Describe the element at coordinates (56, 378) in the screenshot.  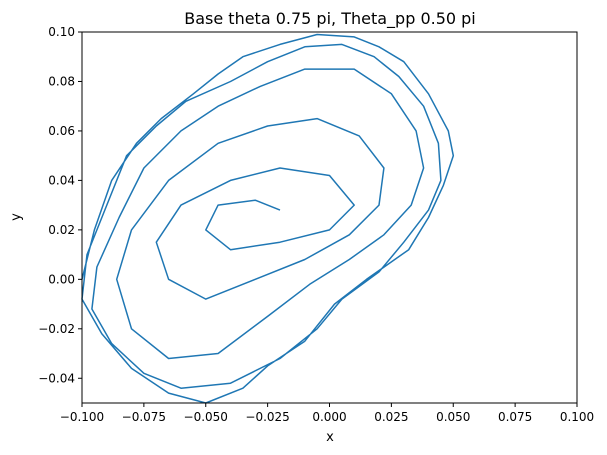
I see `y-tick-label: −0.04` at that location.